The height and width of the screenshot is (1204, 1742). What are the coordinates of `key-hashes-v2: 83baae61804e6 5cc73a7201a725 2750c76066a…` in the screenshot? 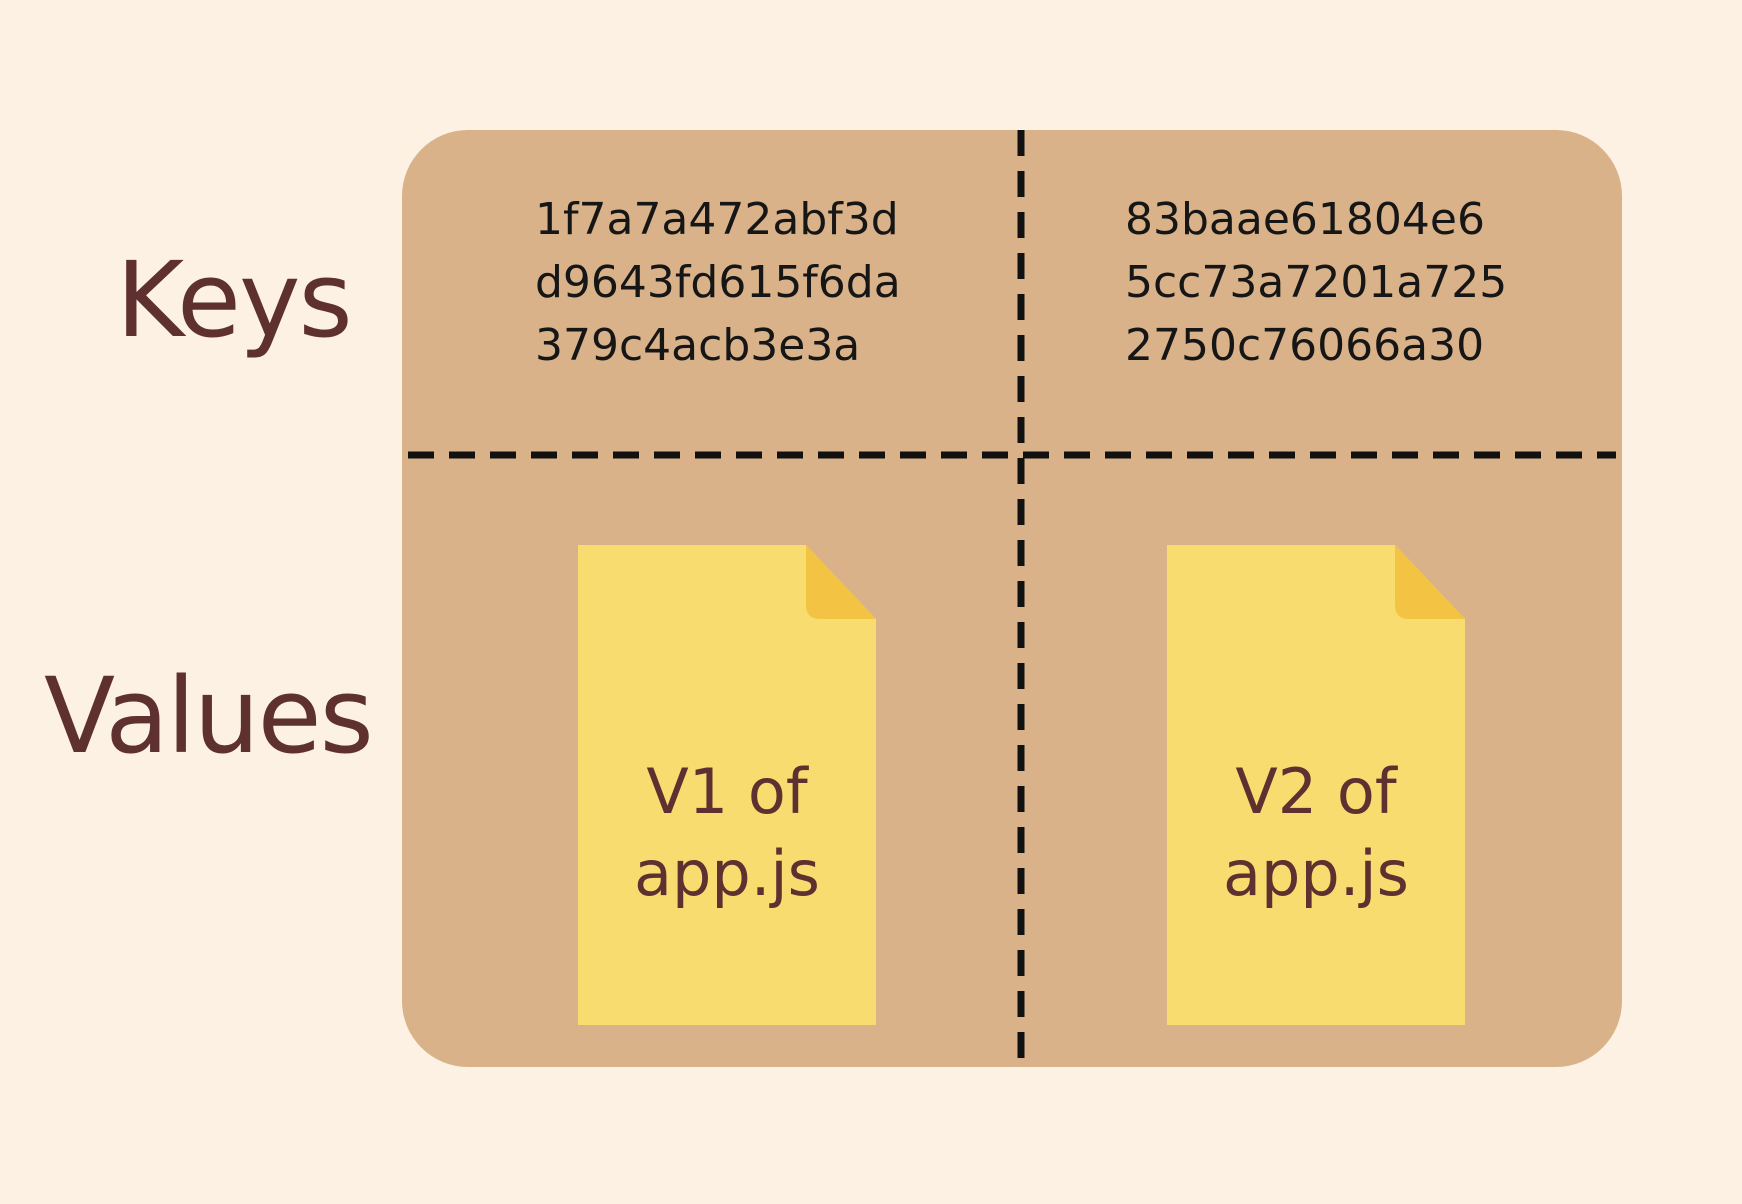 It's located at (1316, 282).